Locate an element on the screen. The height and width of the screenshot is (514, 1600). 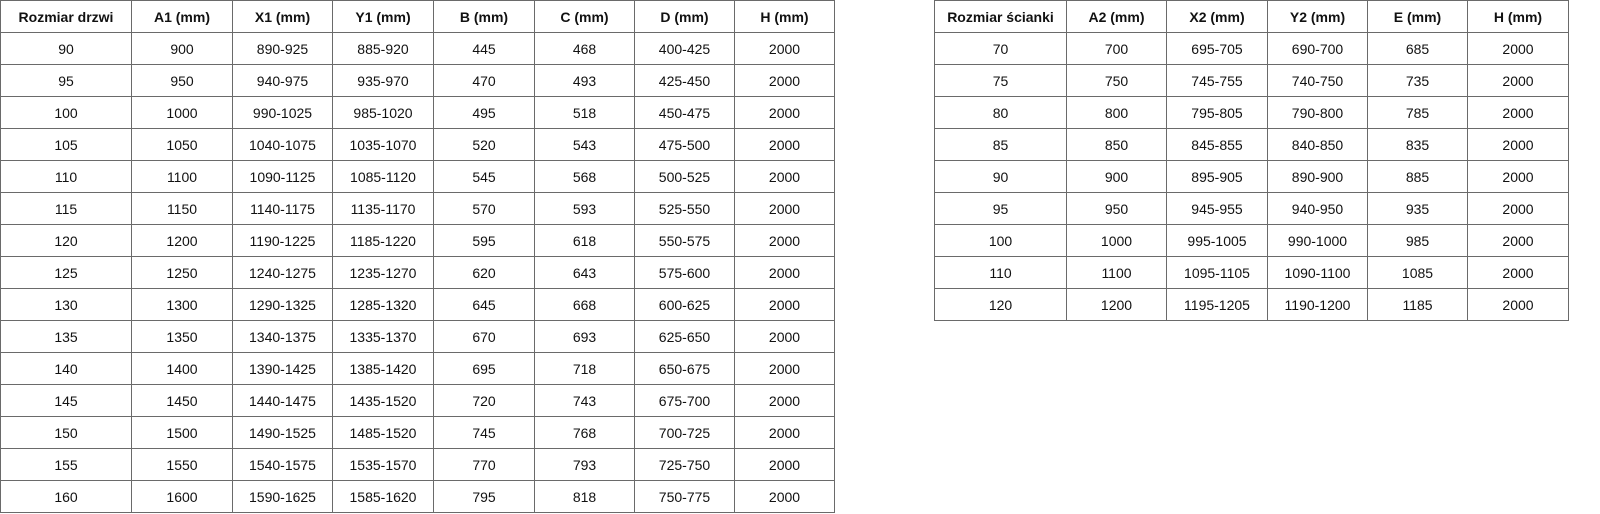
table-cell: 1285-1320 is located at coordinates (383, 304).